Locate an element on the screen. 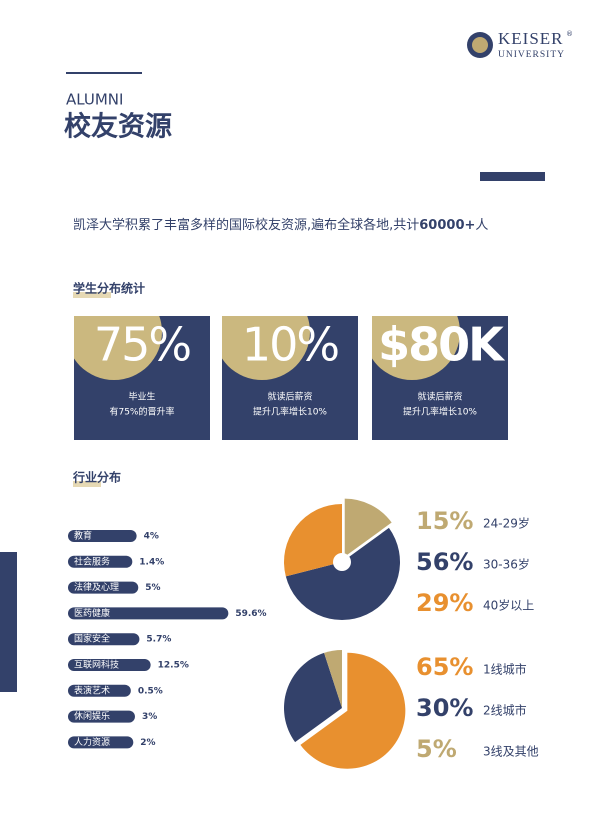  bar-label: 医药健康 is located at coordinates (92, 613).